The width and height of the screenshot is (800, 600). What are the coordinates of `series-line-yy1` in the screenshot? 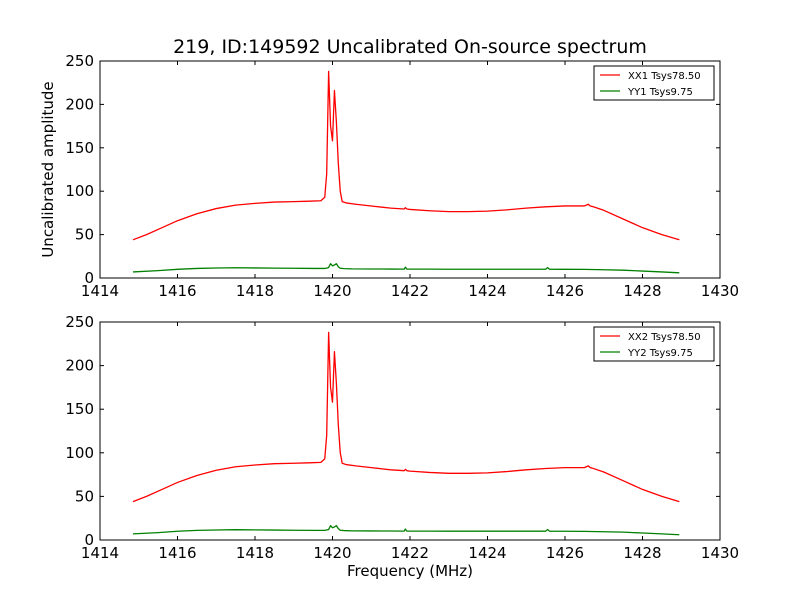 It's located at (406, 268).